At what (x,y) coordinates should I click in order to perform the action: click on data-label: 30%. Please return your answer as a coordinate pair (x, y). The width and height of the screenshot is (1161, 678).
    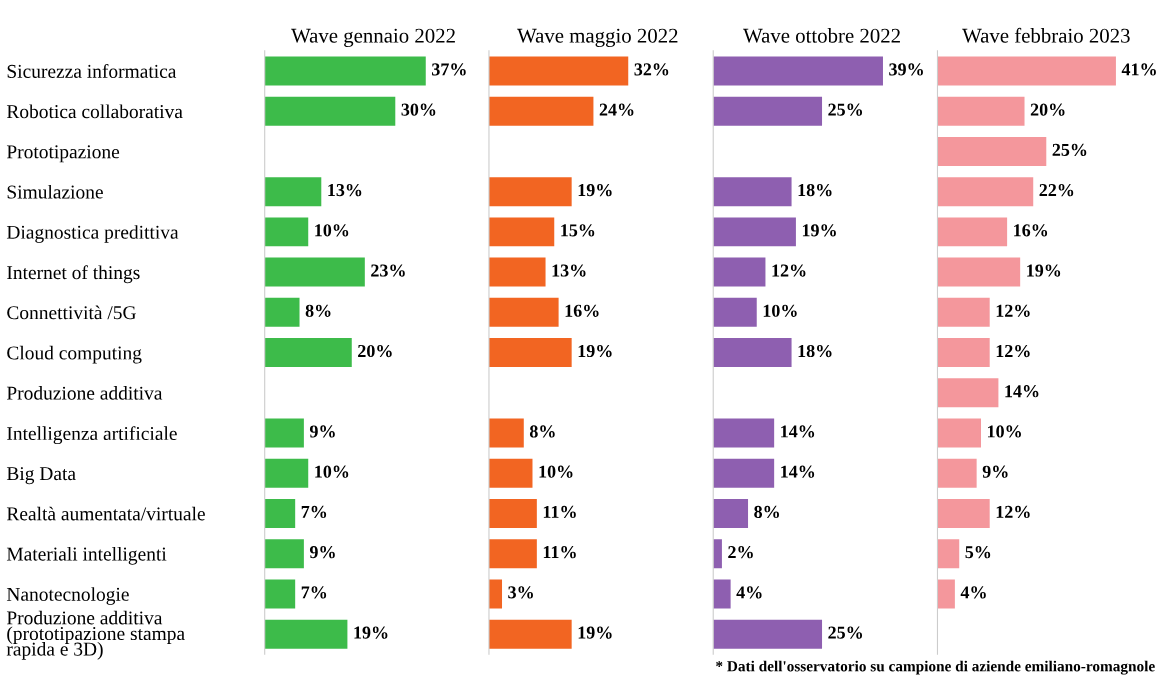
    Looking at the image, I should click on (418, 109).